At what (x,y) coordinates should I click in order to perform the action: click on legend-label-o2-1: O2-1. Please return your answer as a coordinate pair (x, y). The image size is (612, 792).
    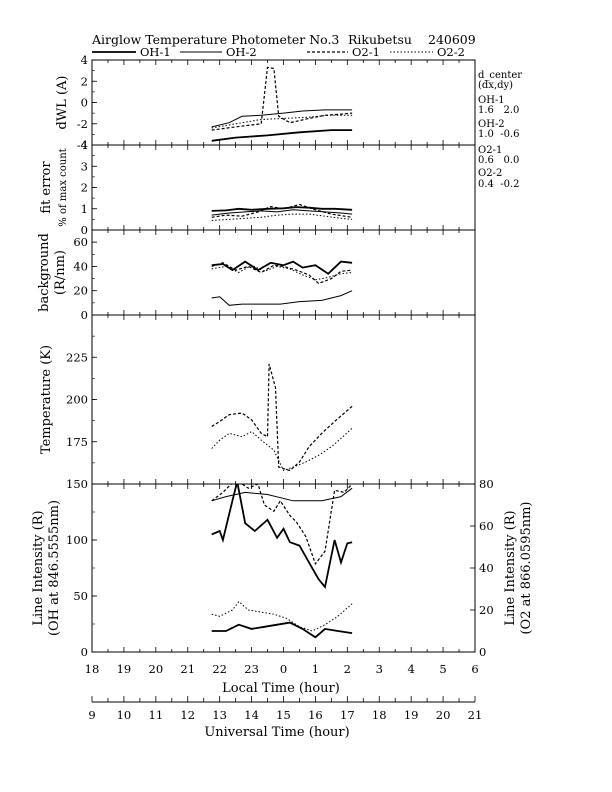
    Looking at the image, I should click on (366, 52).